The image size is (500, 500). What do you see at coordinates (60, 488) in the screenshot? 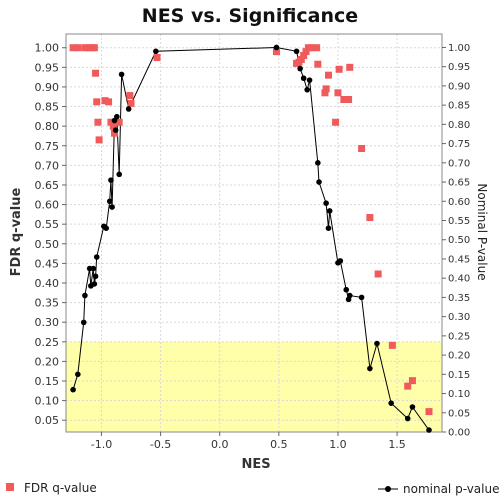
I see `legend-fdr-label: FDR q-value` at bounding box center [60, 488].